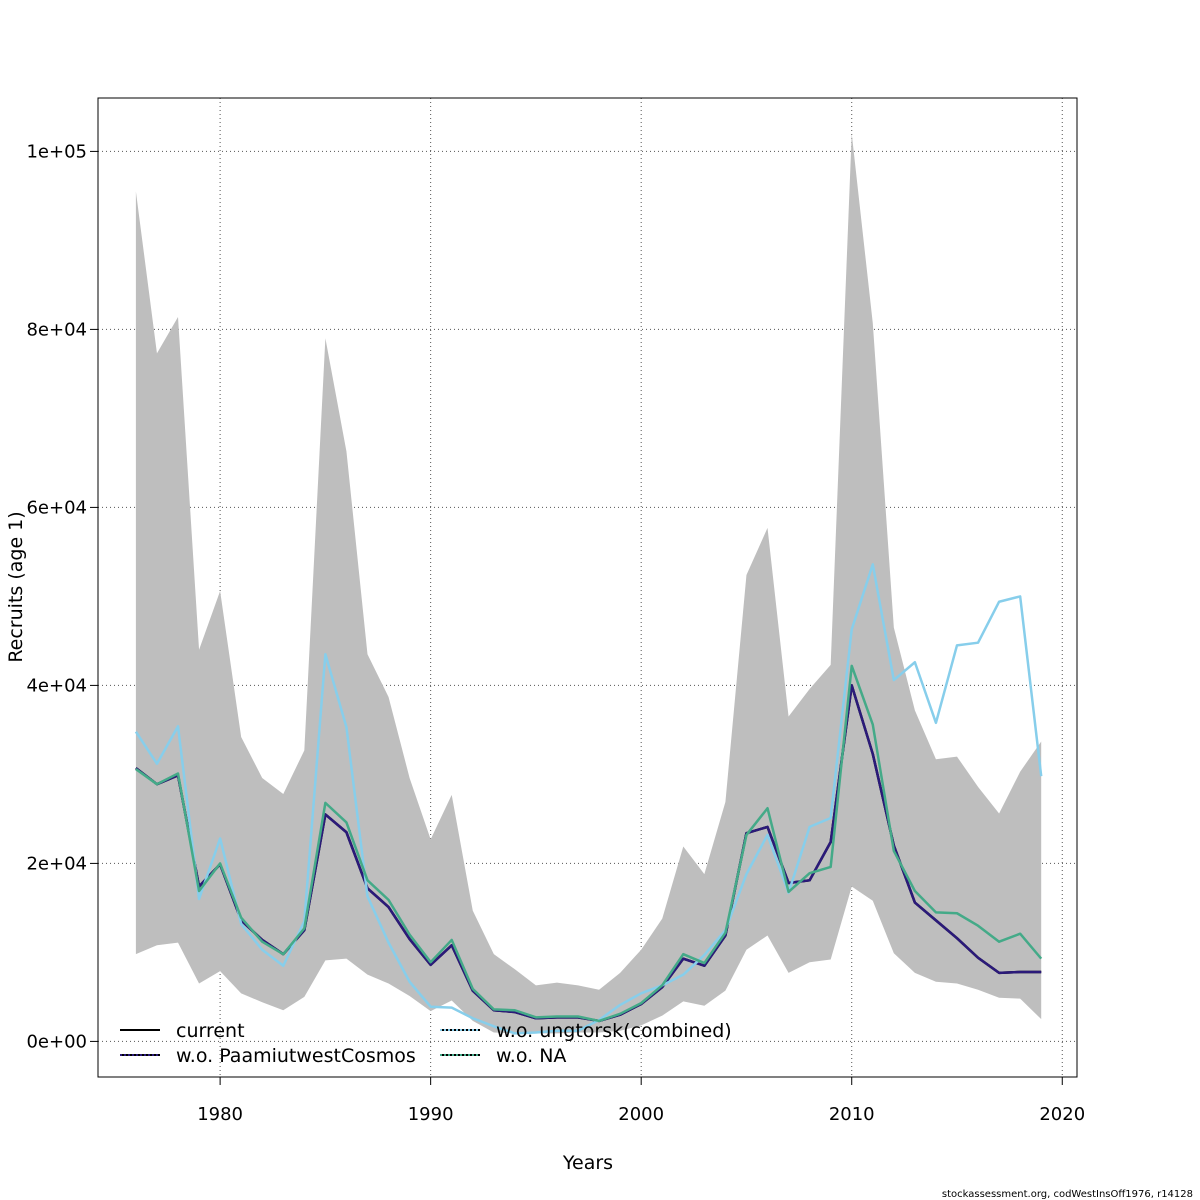 The image size is (1200, 1200). What do you see at coordinates (56, 863) in the screenshot?
I see `y-tick-label-1: 2e+04` at bounding box center [56, 863].